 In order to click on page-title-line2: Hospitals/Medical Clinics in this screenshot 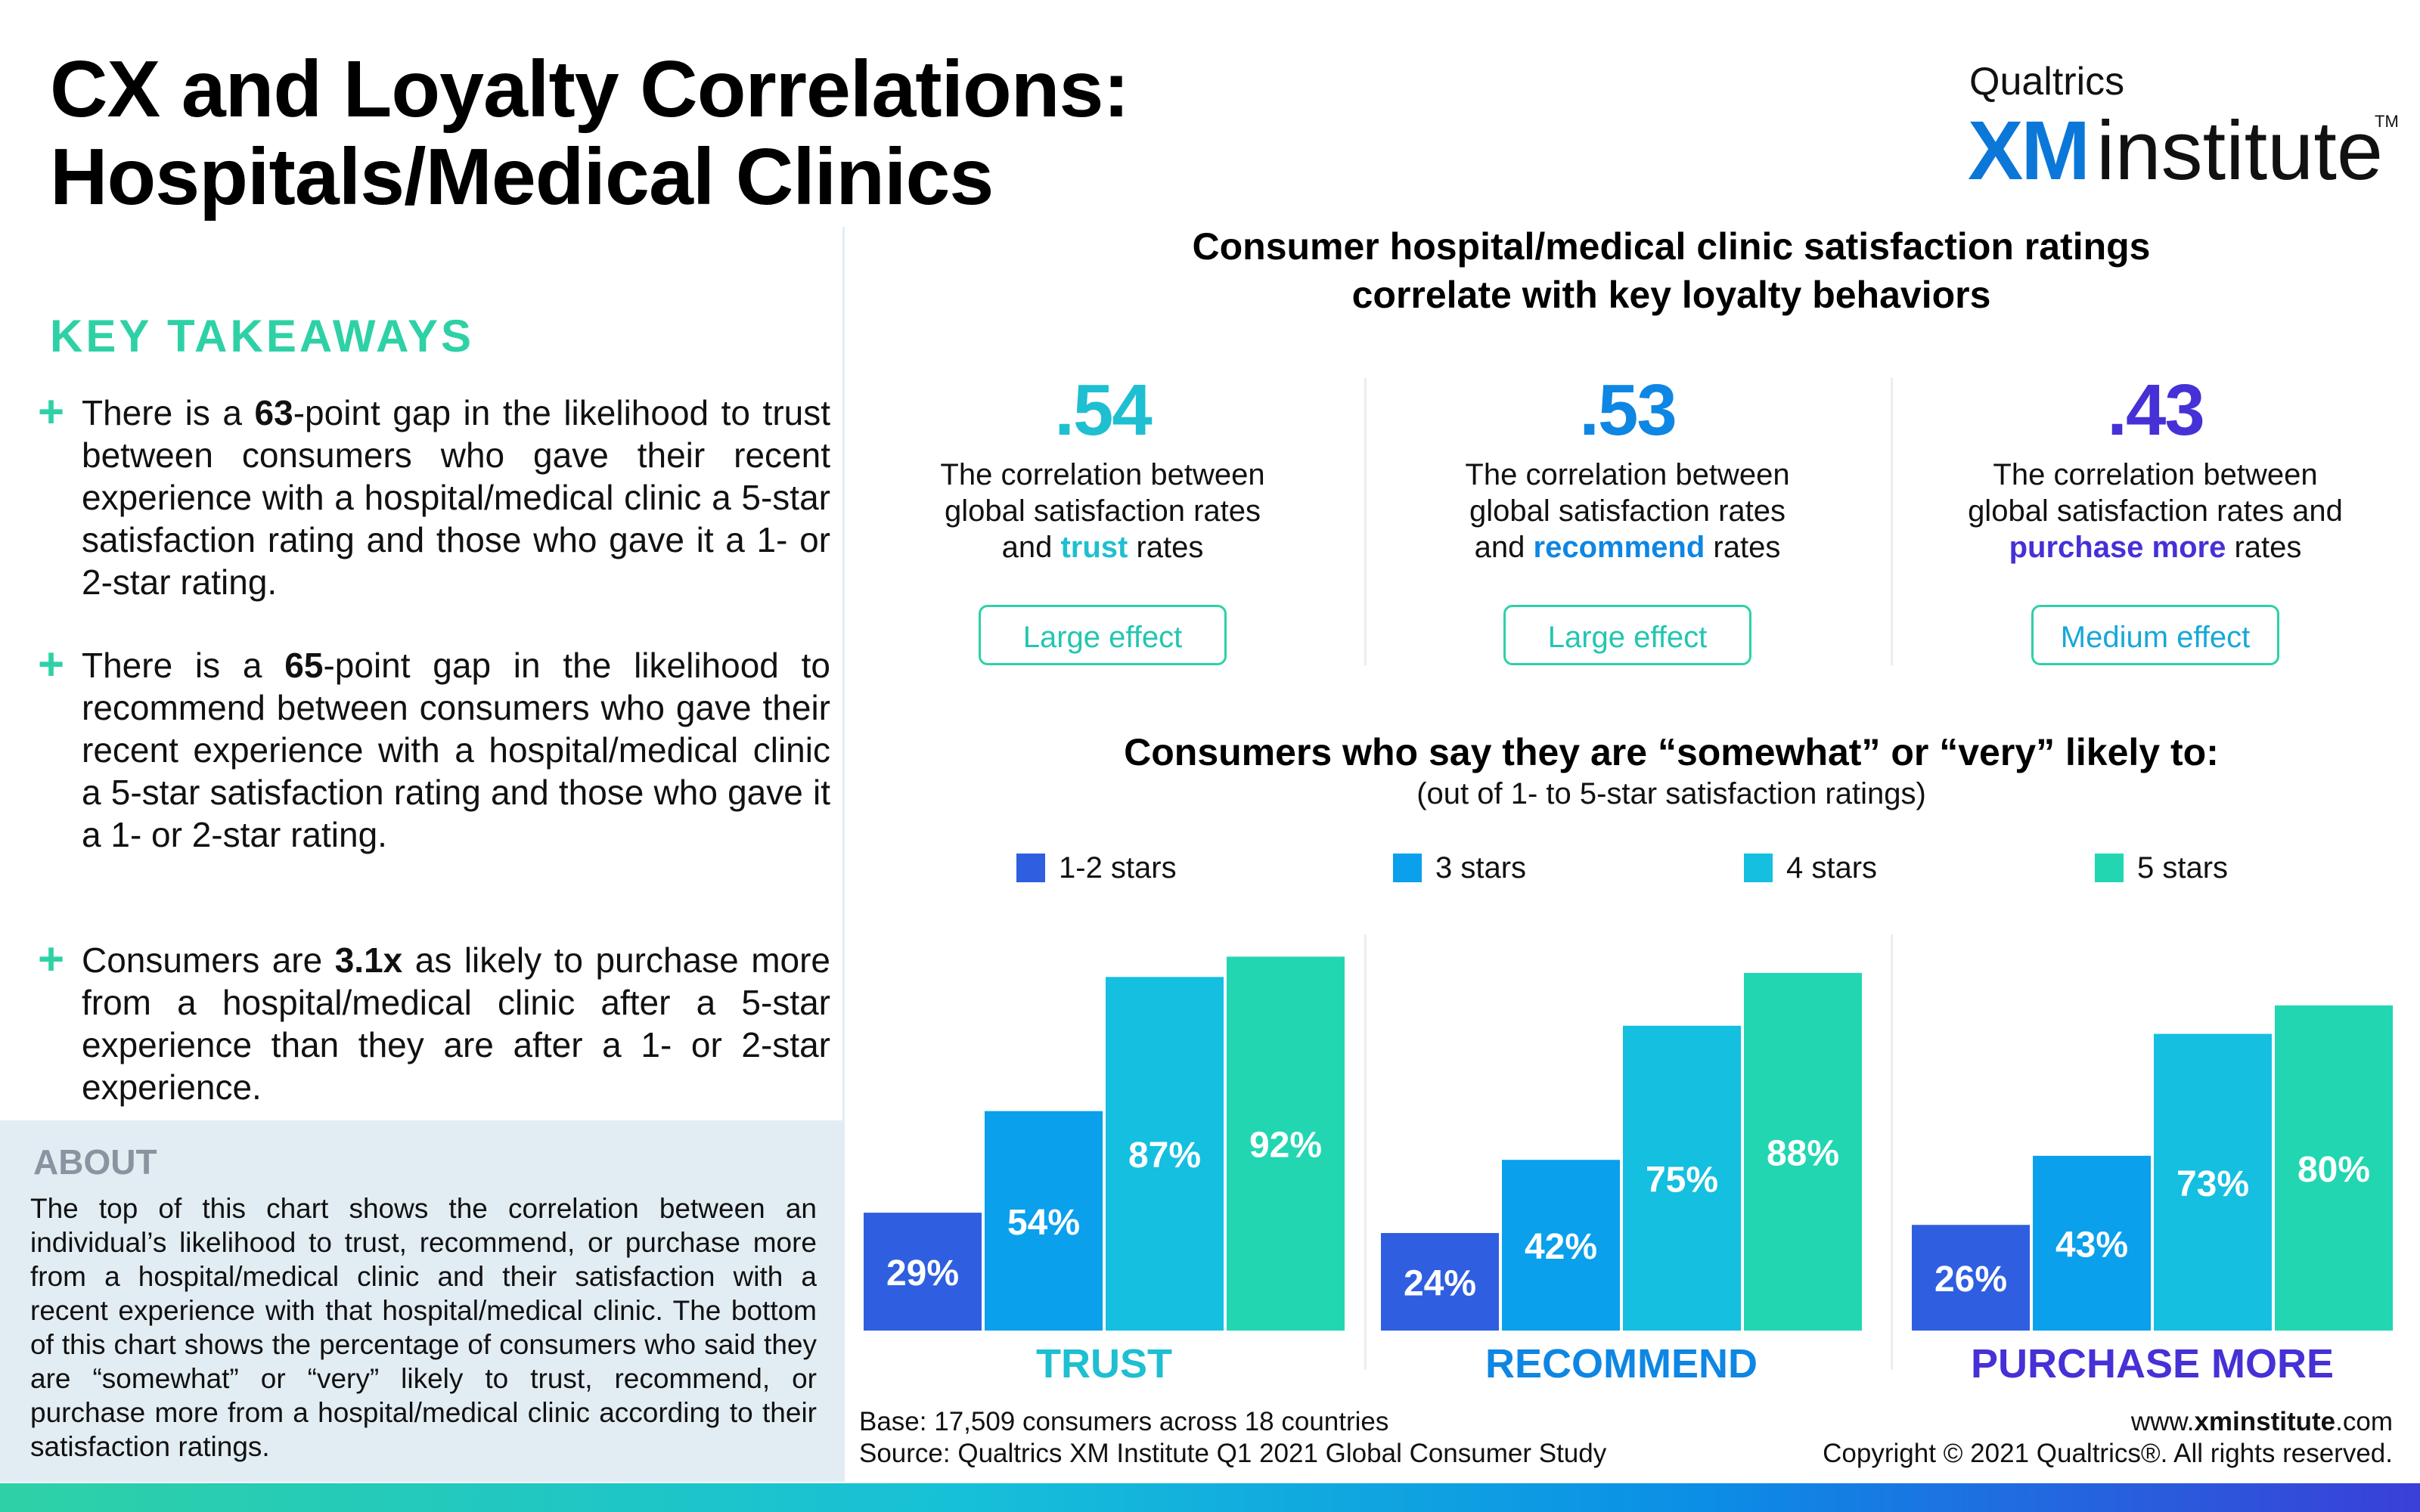, I will do `click(522, 177)`.